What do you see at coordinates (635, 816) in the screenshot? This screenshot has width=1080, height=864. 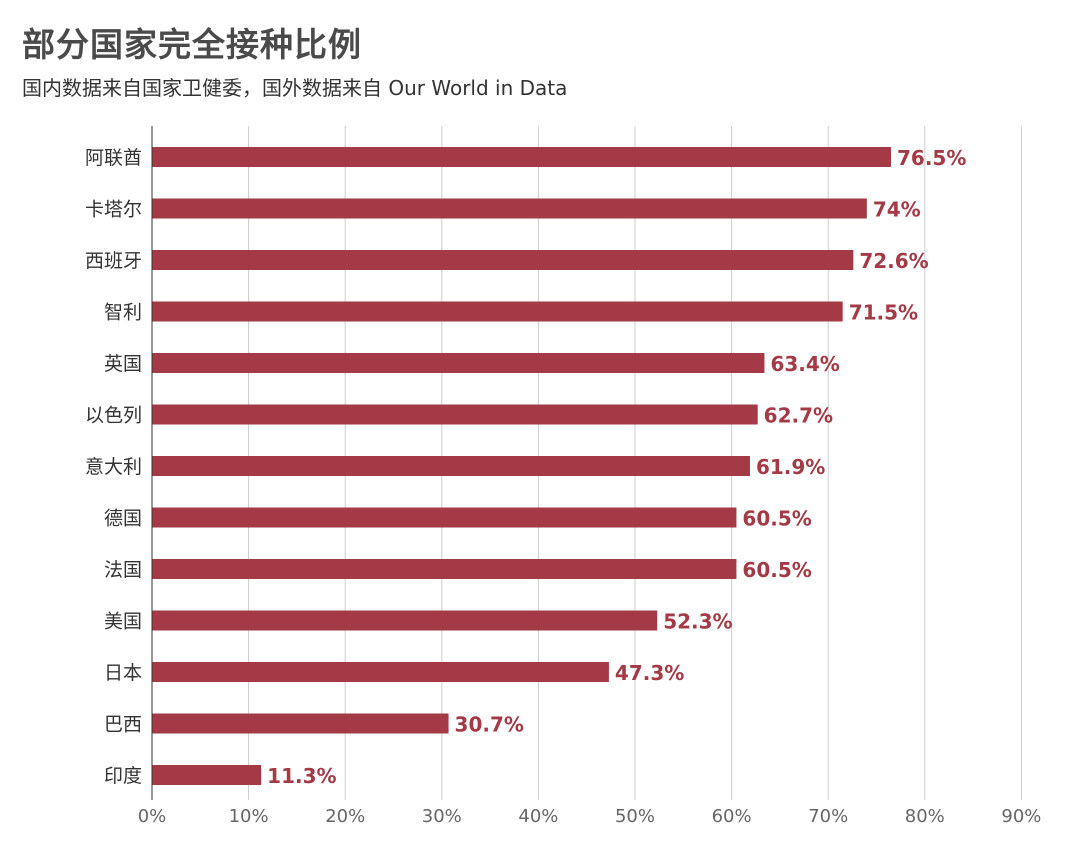 I see `x-tick-label: 50%` at bounding box center [635, 816].